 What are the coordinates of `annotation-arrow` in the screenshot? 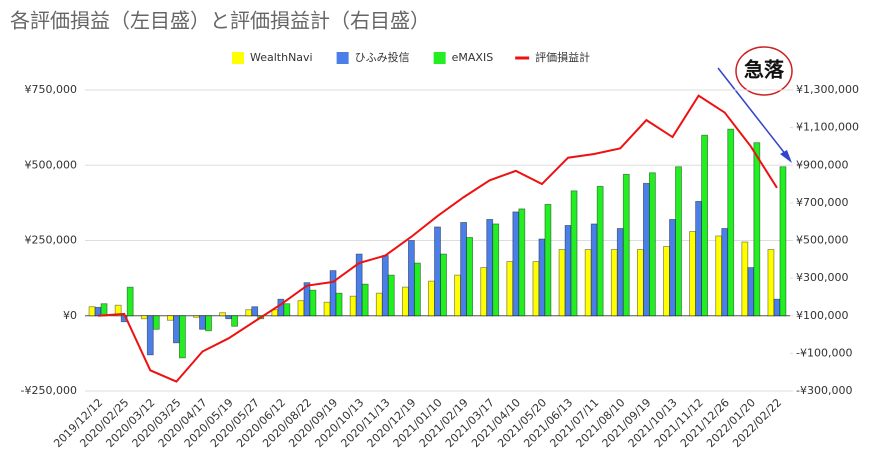 It's located at (754, 114).